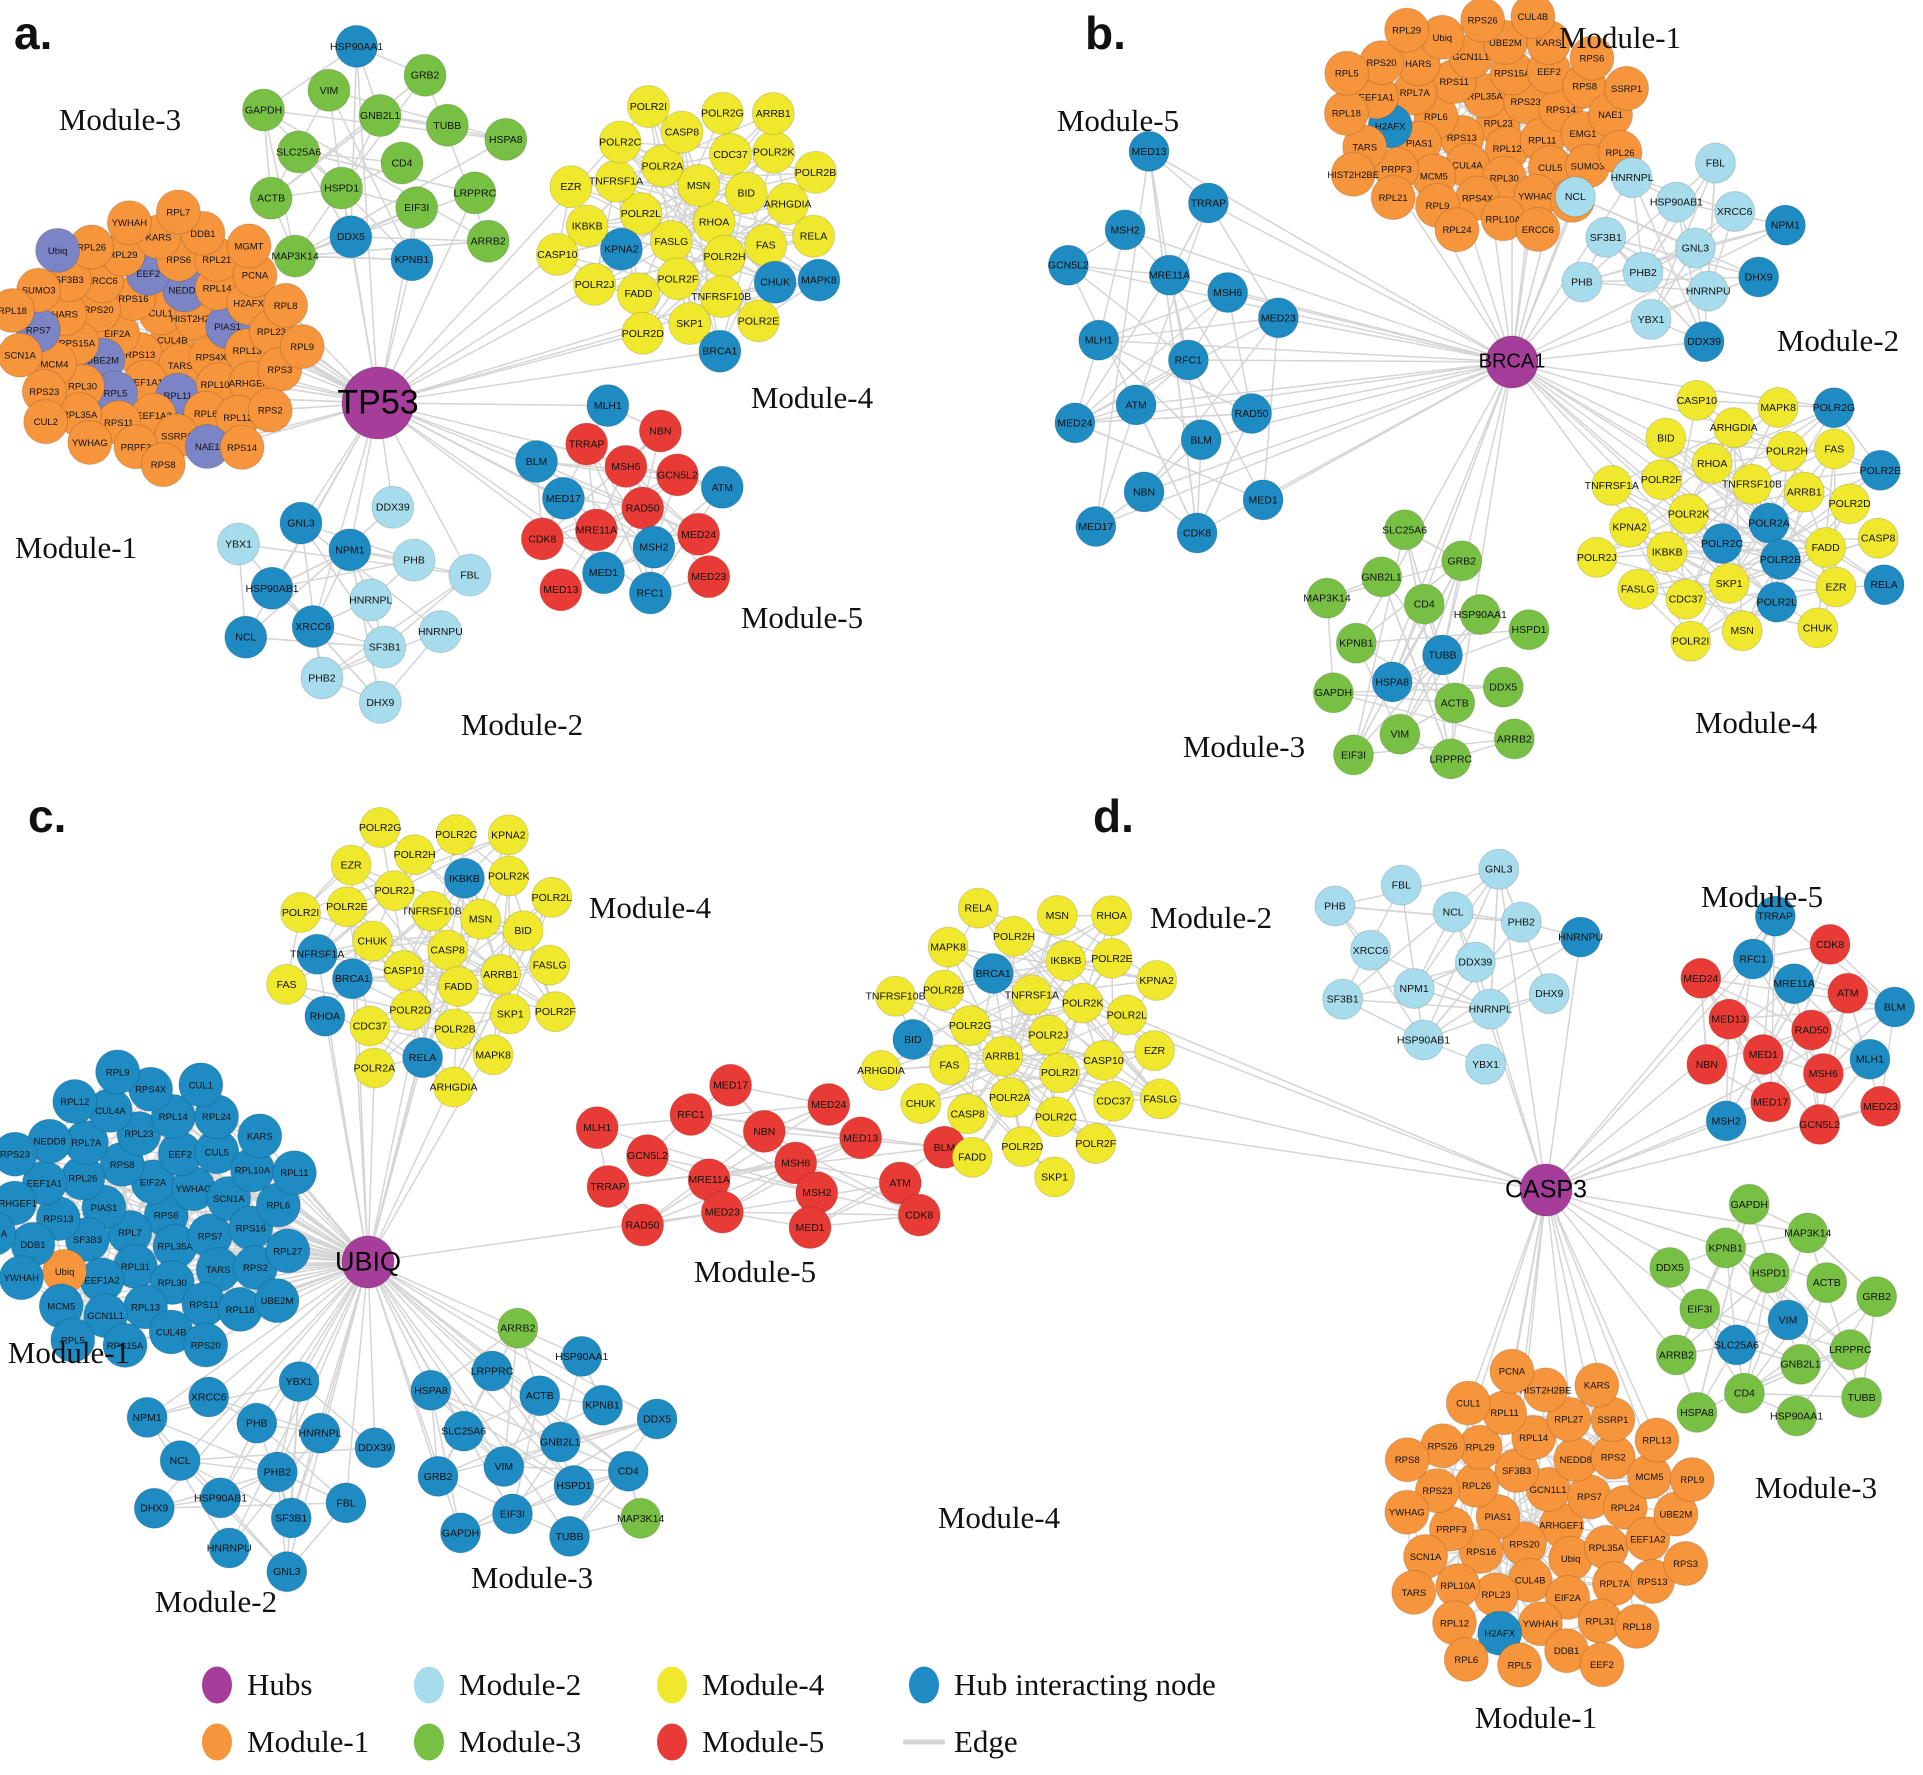 The image size is (1923, 1775). Describe the element at coordinates (351, 237) in the screenshot. I see `network-node: DDX5` at that location.